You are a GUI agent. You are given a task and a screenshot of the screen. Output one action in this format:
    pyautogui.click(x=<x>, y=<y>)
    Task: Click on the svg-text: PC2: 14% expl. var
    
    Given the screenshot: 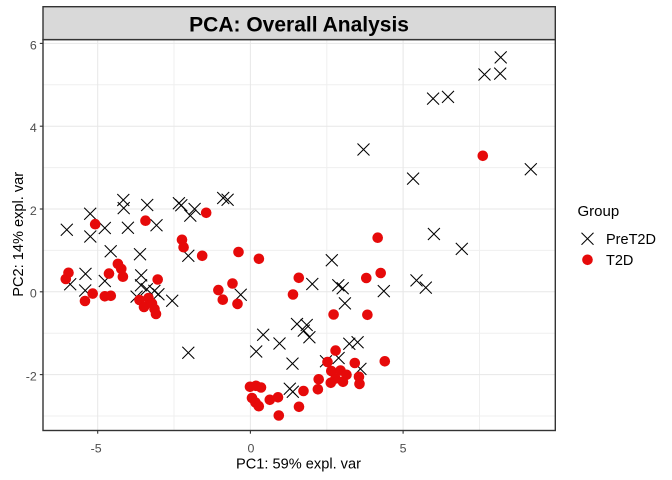 What is the action you would take?
    pyautogui.click(x=19, y=234)
    